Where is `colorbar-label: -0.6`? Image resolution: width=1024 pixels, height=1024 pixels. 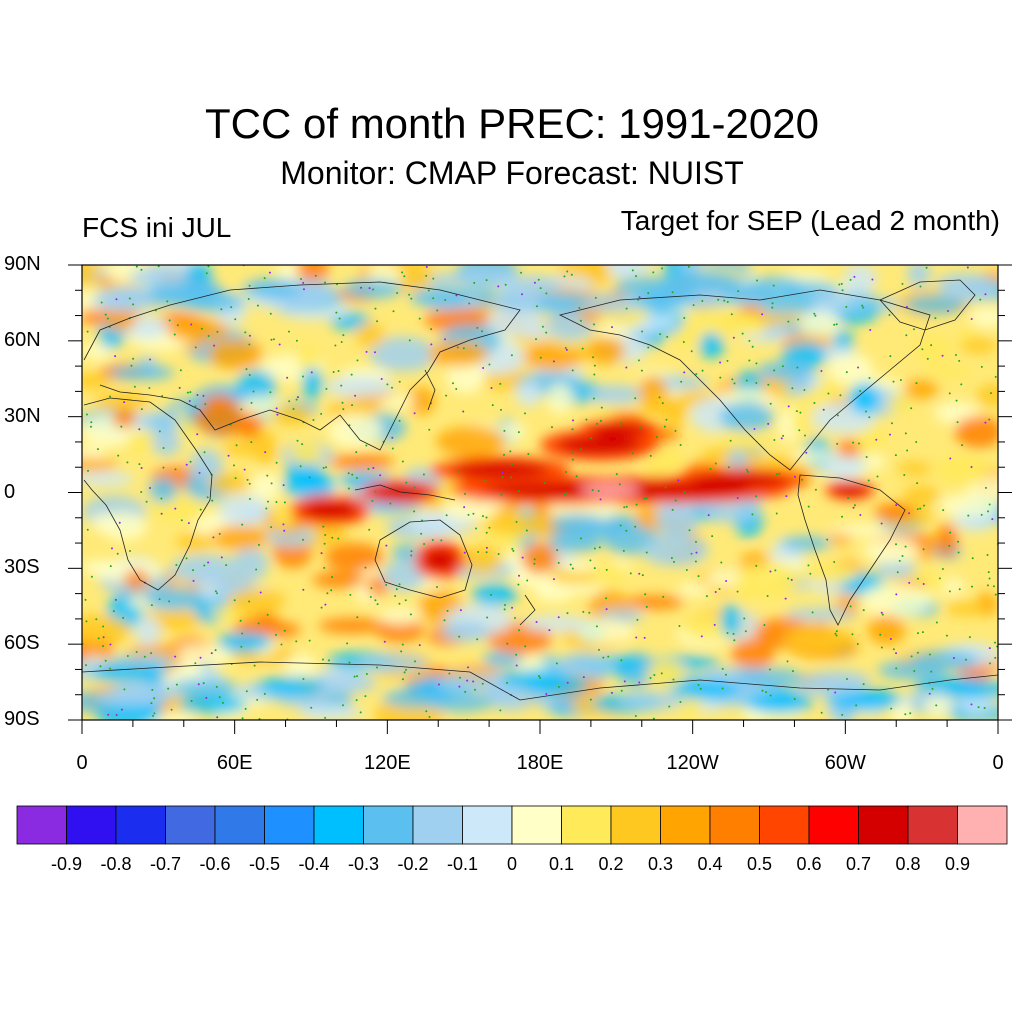 colorbar-label: -0.6 is located at coordinates (215, 864).